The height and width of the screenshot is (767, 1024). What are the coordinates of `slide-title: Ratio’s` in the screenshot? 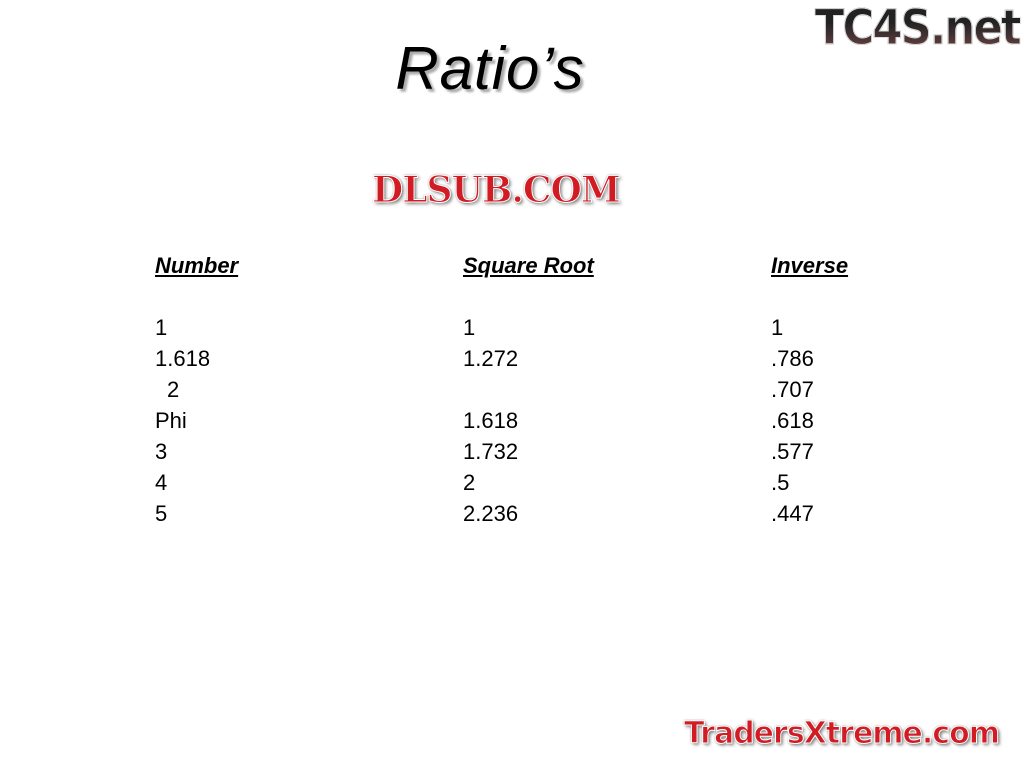 It's located at (490, 68).